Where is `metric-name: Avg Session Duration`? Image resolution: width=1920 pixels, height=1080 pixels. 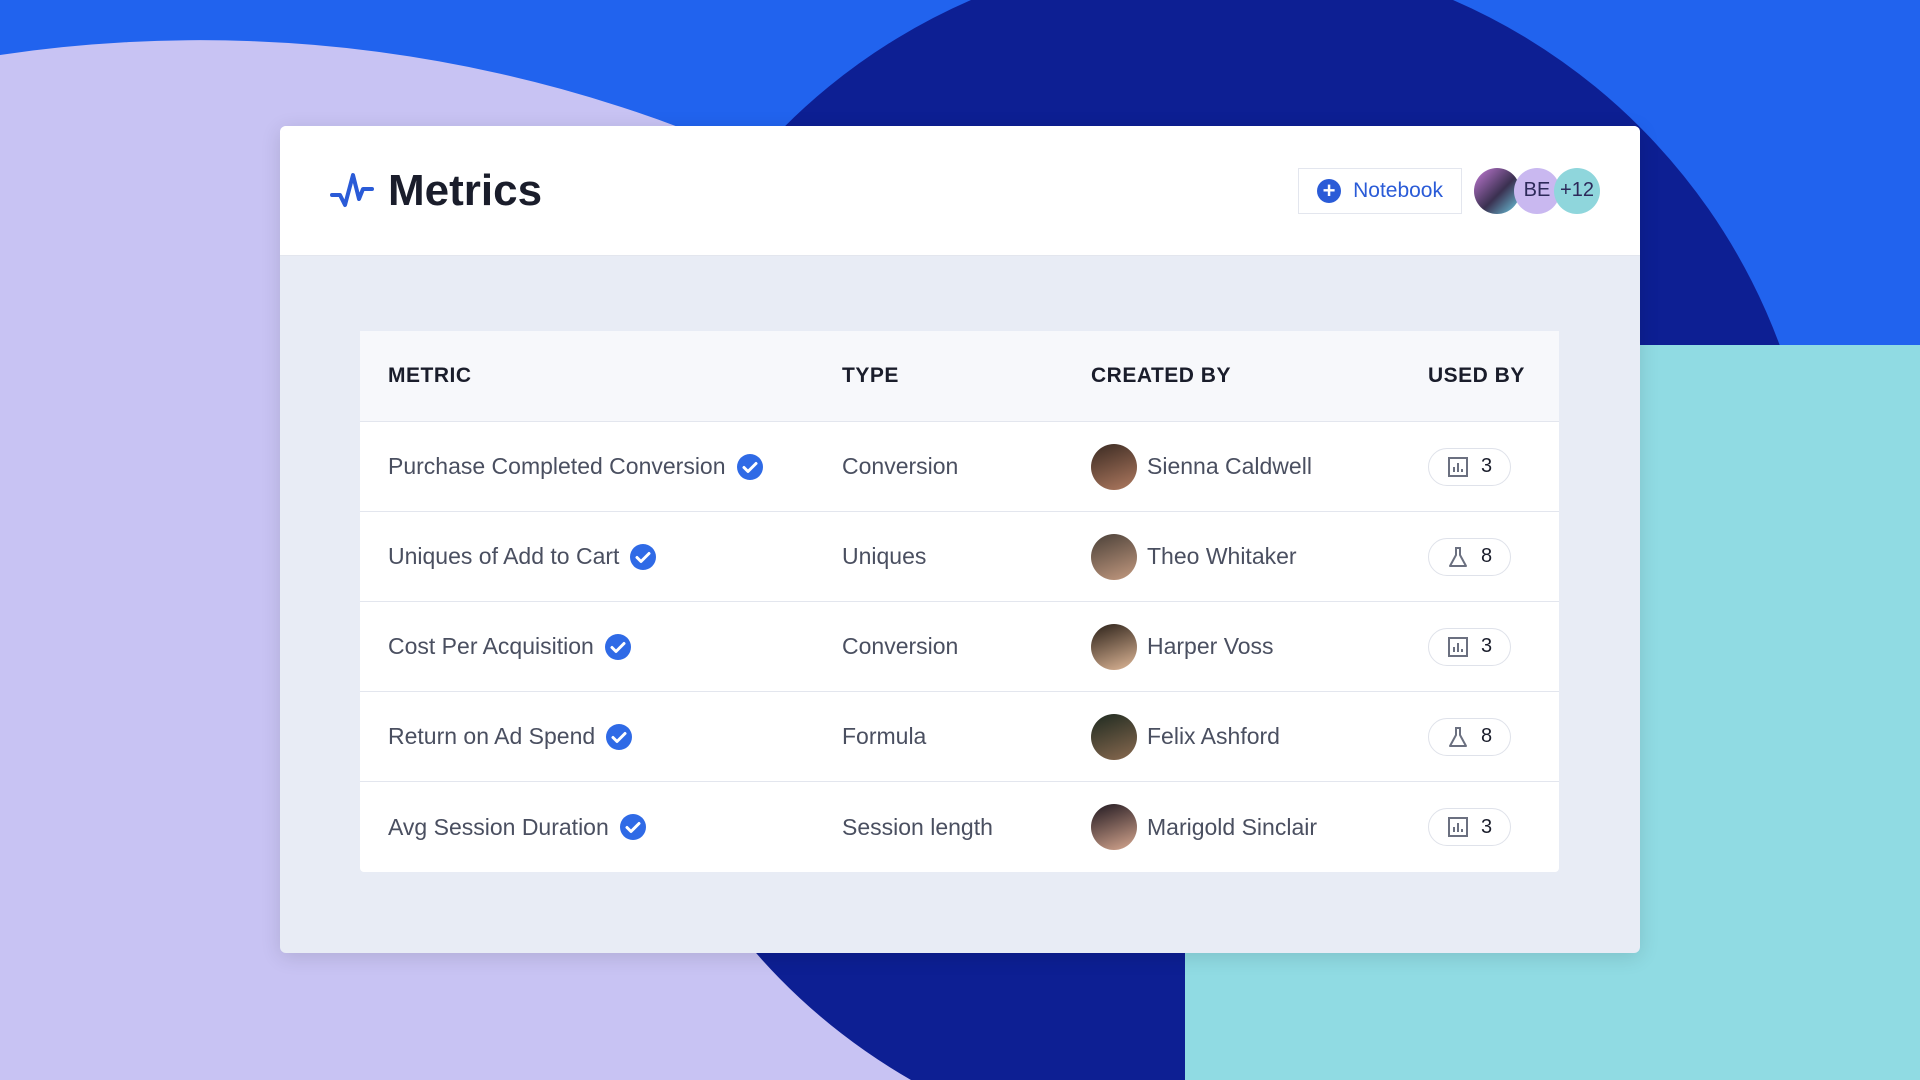 metric-name: Avg Session Duration is located at coordinates (498, 826).